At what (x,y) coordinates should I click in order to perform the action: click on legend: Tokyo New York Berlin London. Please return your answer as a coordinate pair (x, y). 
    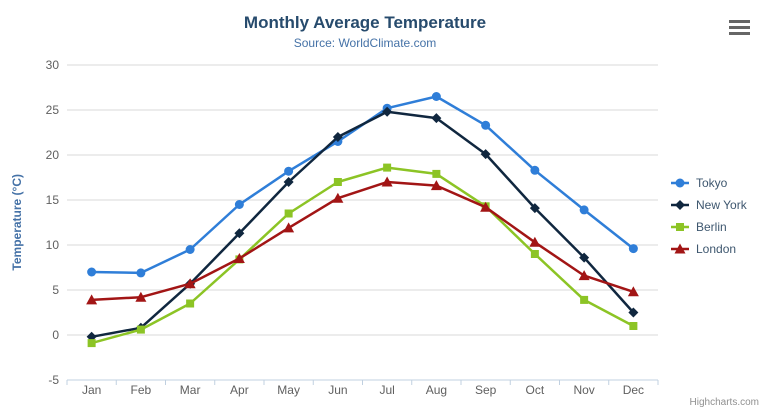
    Looking at the image, I should click on (709, 216).